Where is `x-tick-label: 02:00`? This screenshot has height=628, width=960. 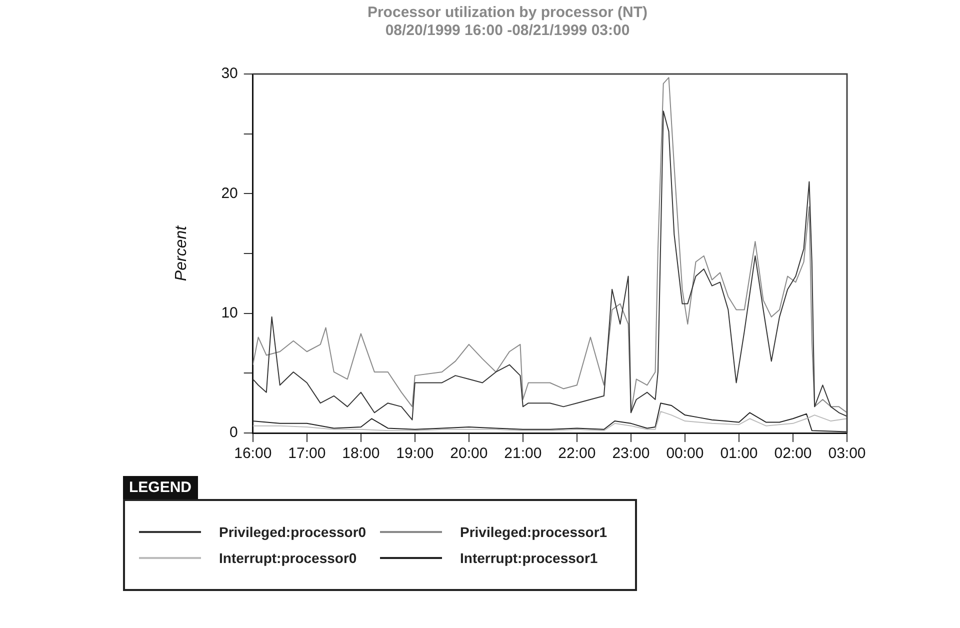 x-tick-label: 02:00 is located at coordinates (793, 453).